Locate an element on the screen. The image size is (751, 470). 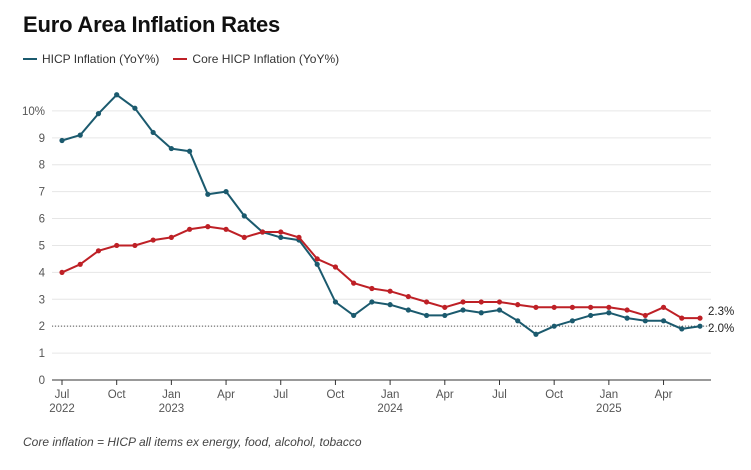
x-tick-year-2023: 2023 is located at coordinates (172, 409).